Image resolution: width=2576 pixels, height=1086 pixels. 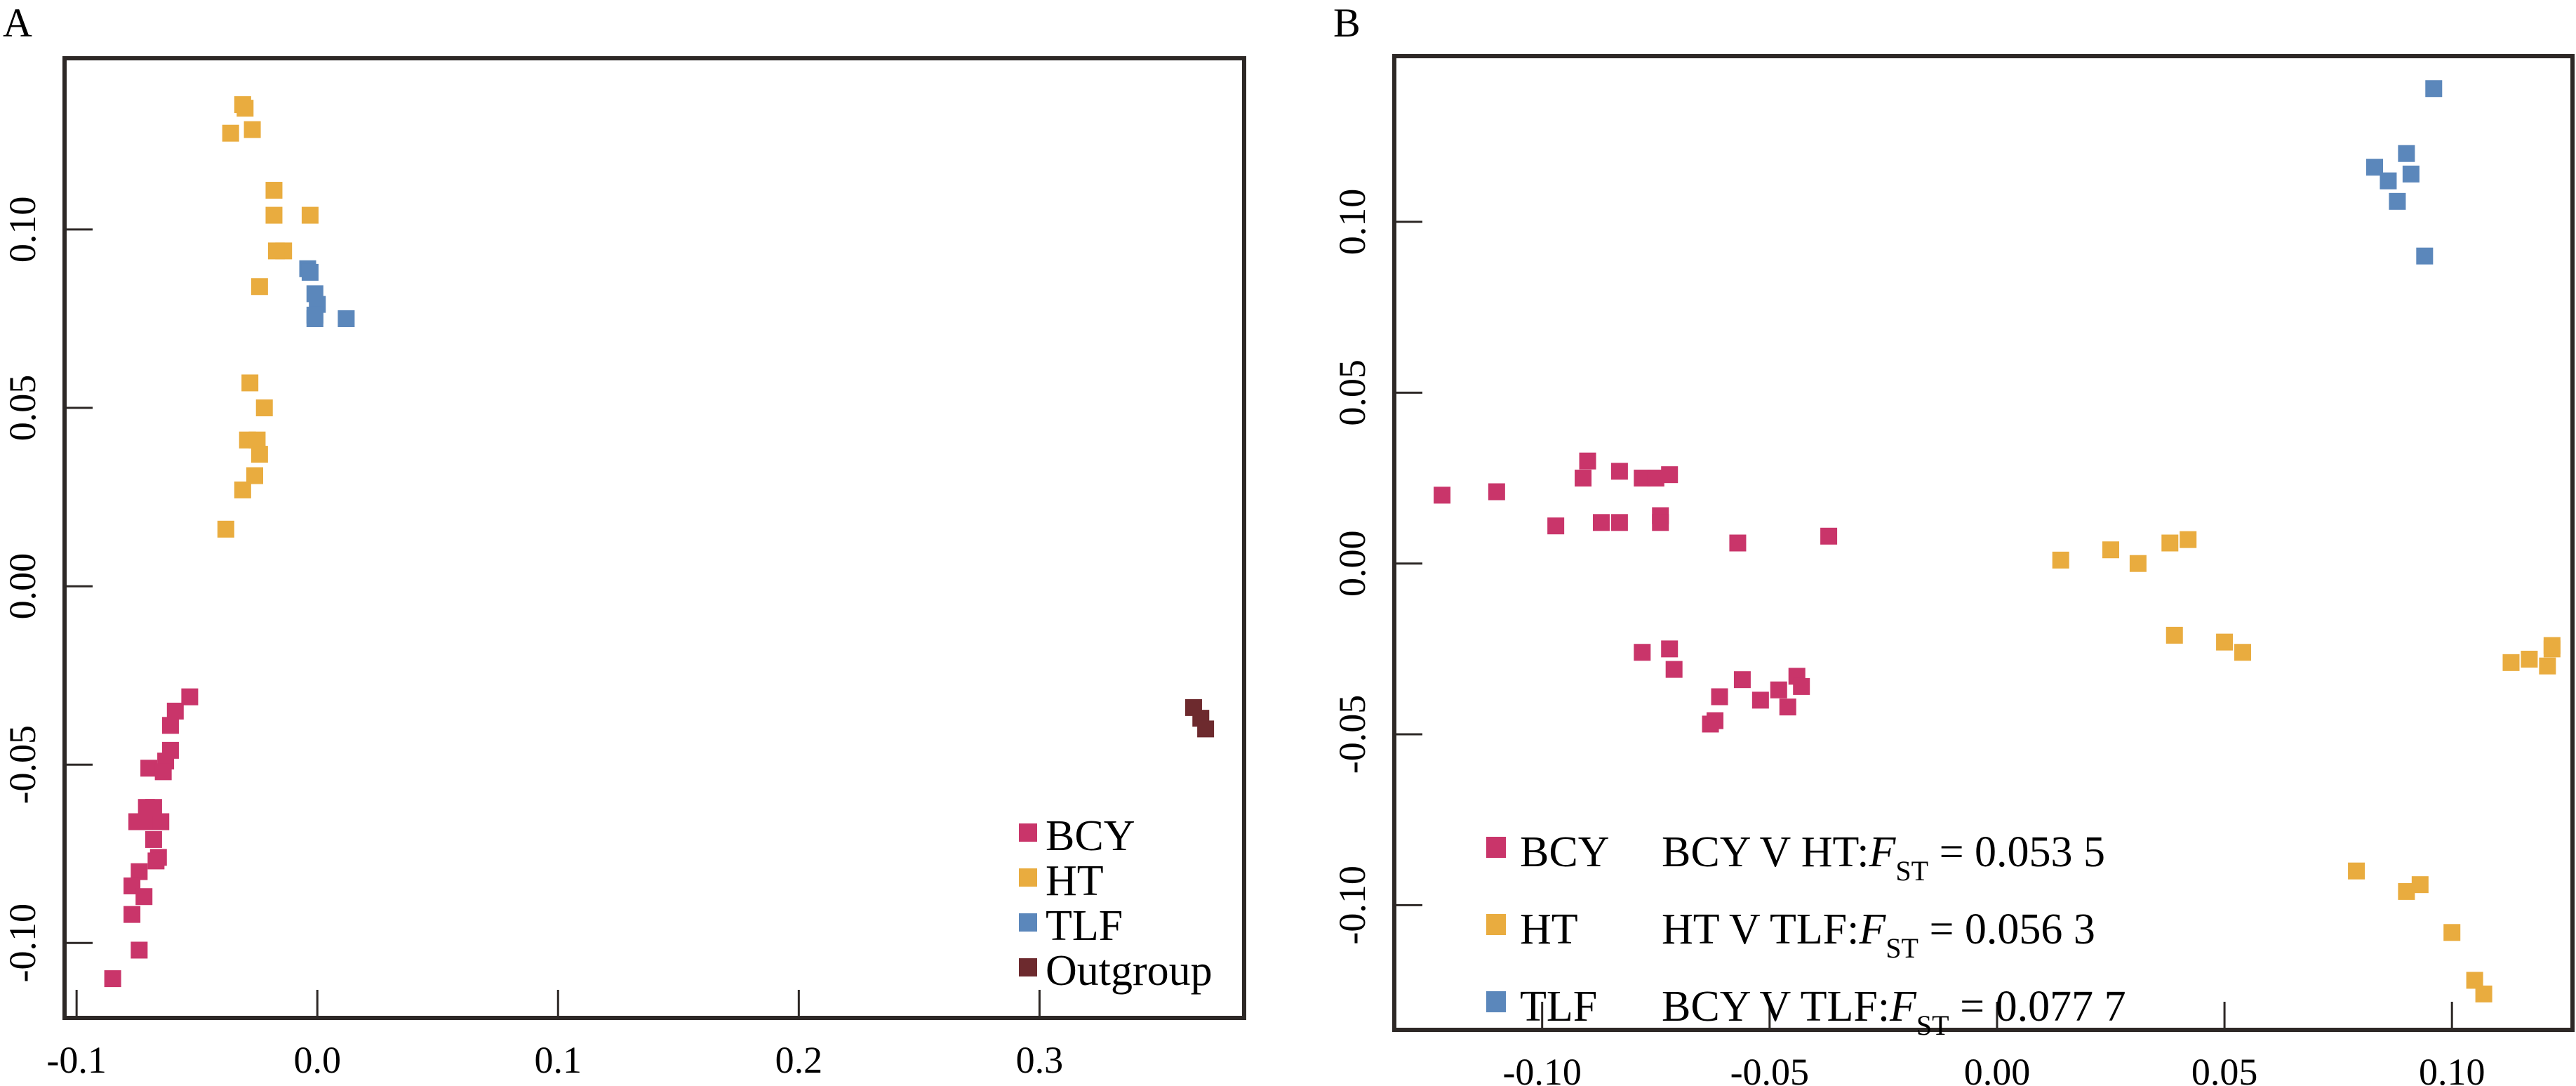 What do you see at coordinates (1090, 836) in the screenshot?
I see `legend-label: BCY` at bounding box center [1090, 836].